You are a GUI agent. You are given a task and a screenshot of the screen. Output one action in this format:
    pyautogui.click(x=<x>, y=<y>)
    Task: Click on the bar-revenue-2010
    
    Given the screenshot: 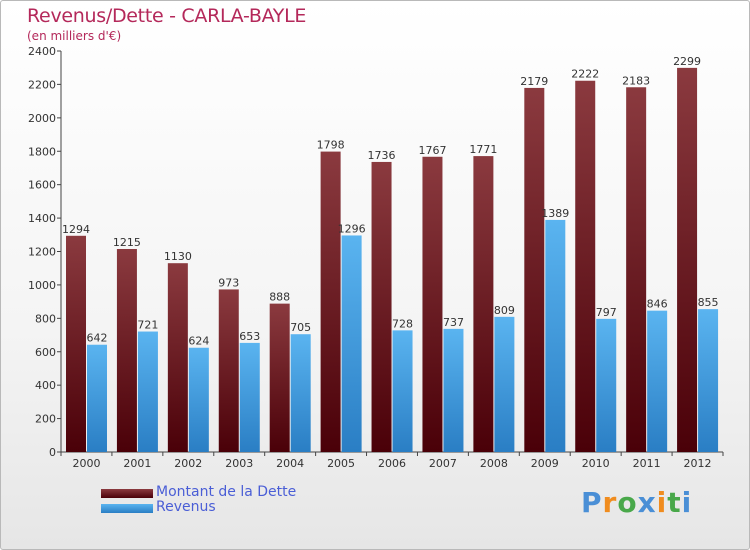 What is the action you would take?
    pyautogui.click(x=606, y=385)
    